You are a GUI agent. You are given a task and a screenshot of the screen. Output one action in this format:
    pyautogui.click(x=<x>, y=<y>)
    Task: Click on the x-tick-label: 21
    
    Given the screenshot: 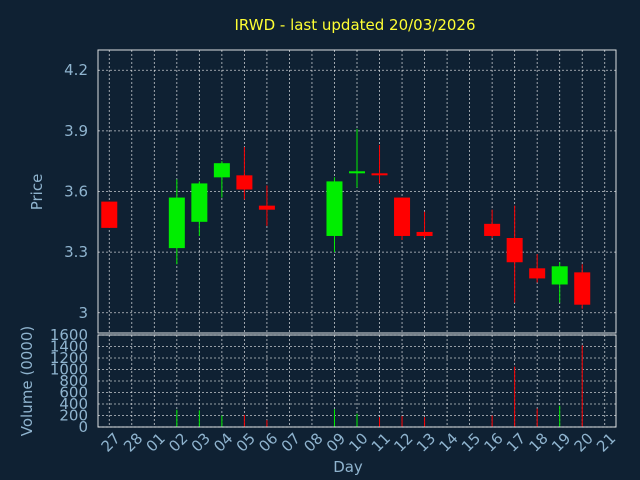 What is the action you would take?
    pyautogui.click(x=606, y=442)
    